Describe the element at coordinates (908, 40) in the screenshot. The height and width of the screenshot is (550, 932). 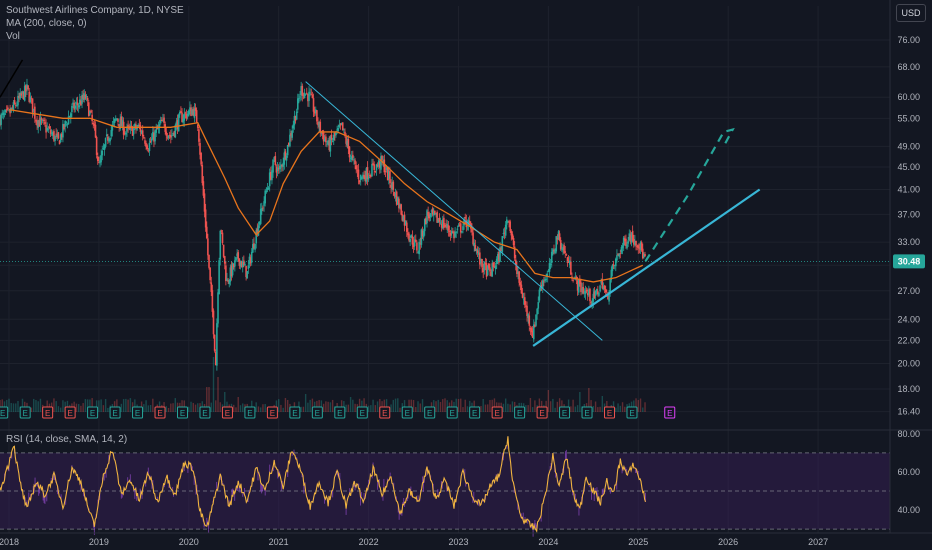
I see `price-tick-label: 76.00` at that location.